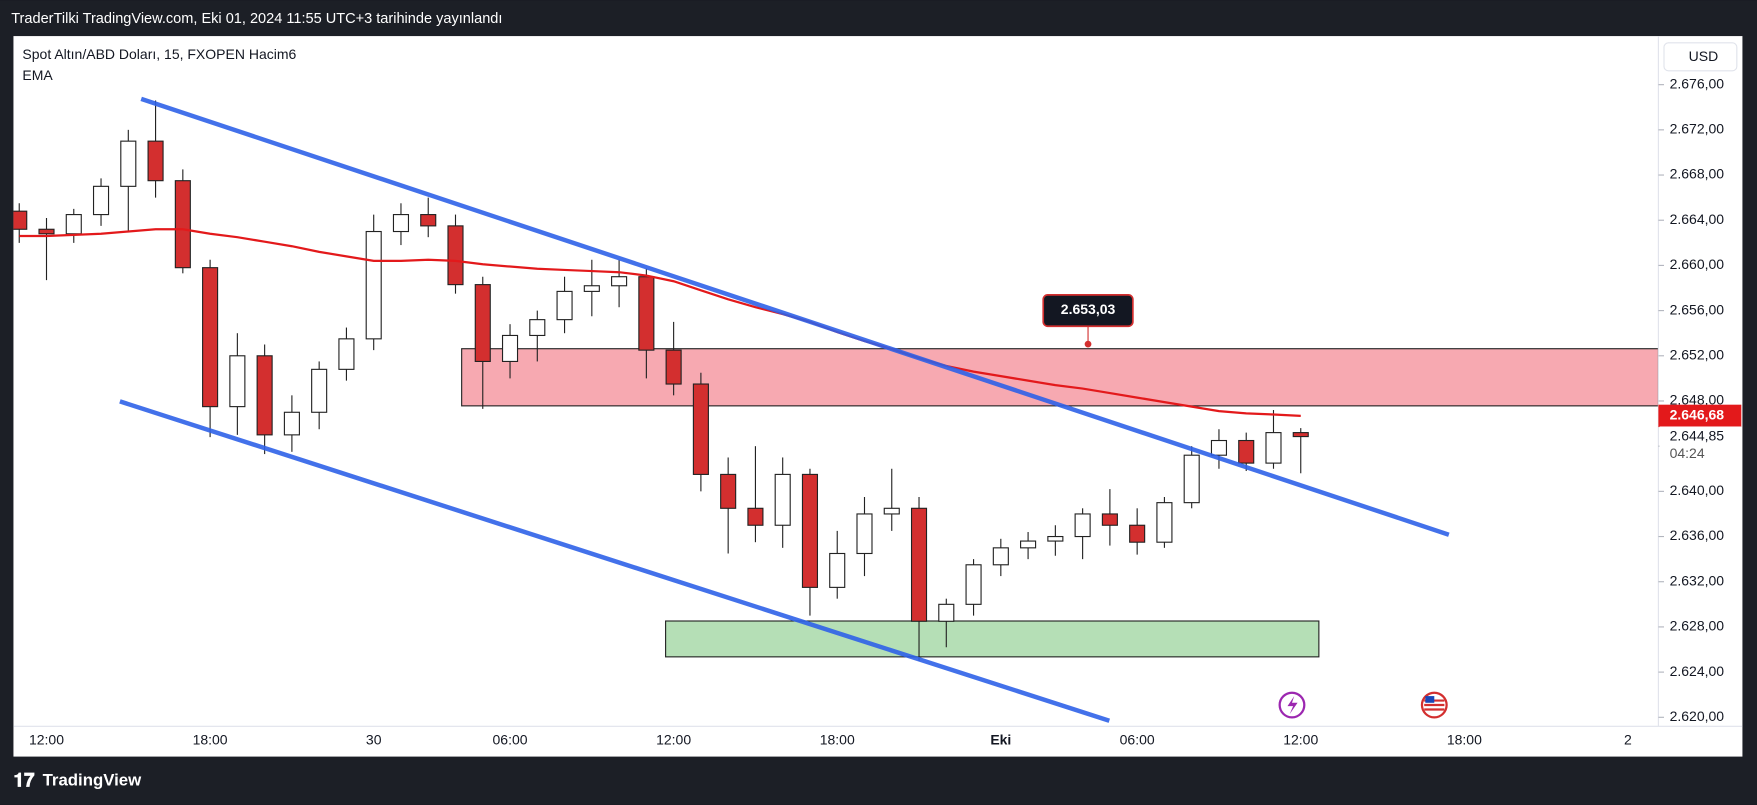 This screenshot has width=1757, height=805. Describe the element at coordinates (1697, 626) in the screenshot. I see `y-tick-label: 2.628,00` at that location.